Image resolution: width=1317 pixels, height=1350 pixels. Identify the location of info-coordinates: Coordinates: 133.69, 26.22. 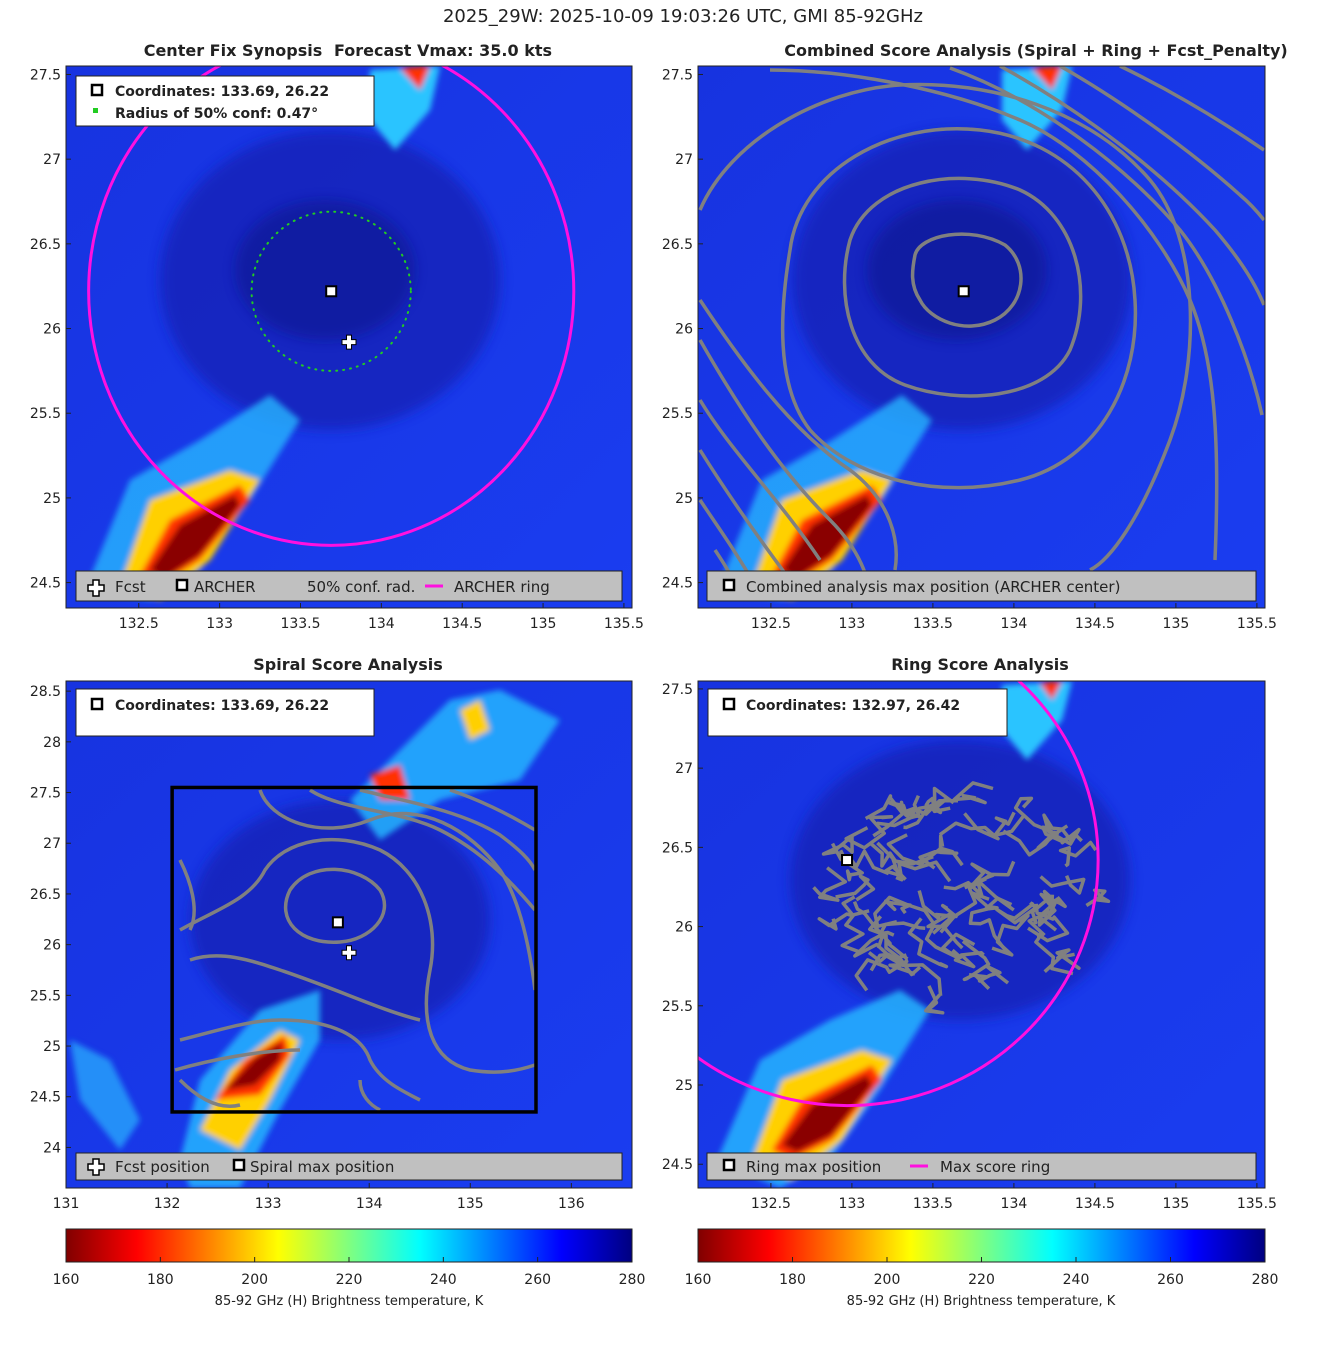
(222, 92).